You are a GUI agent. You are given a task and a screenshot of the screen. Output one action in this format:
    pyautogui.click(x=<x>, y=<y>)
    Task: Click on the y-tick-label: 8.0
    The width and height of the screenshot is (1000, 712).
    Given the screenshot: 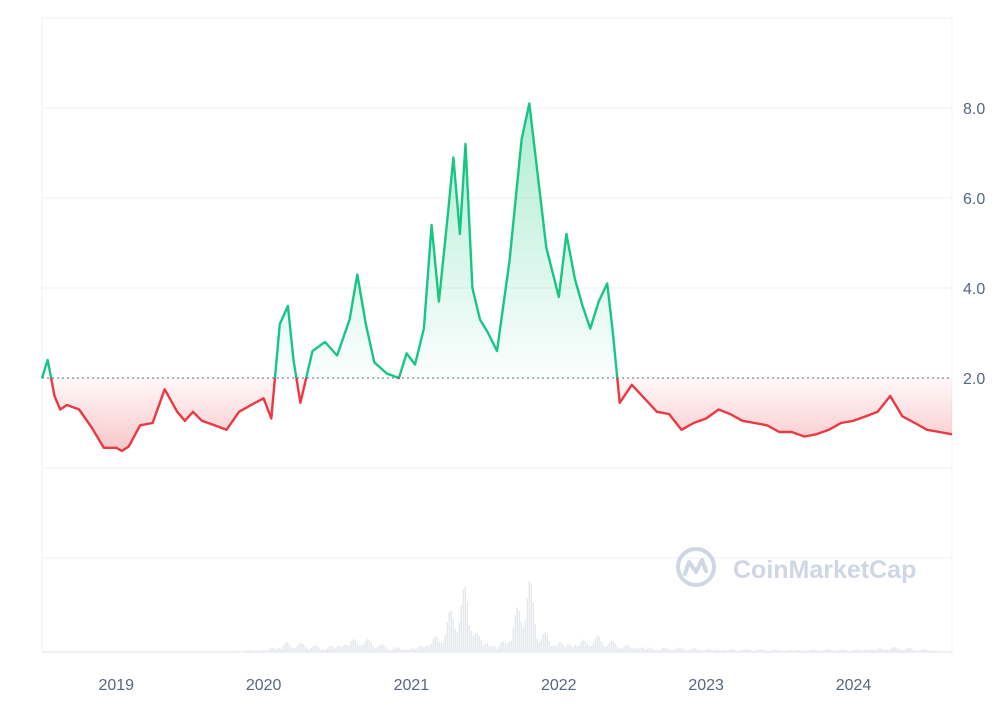 What is the action you would take?
    pyautogui.click(x=974, y=109)
    